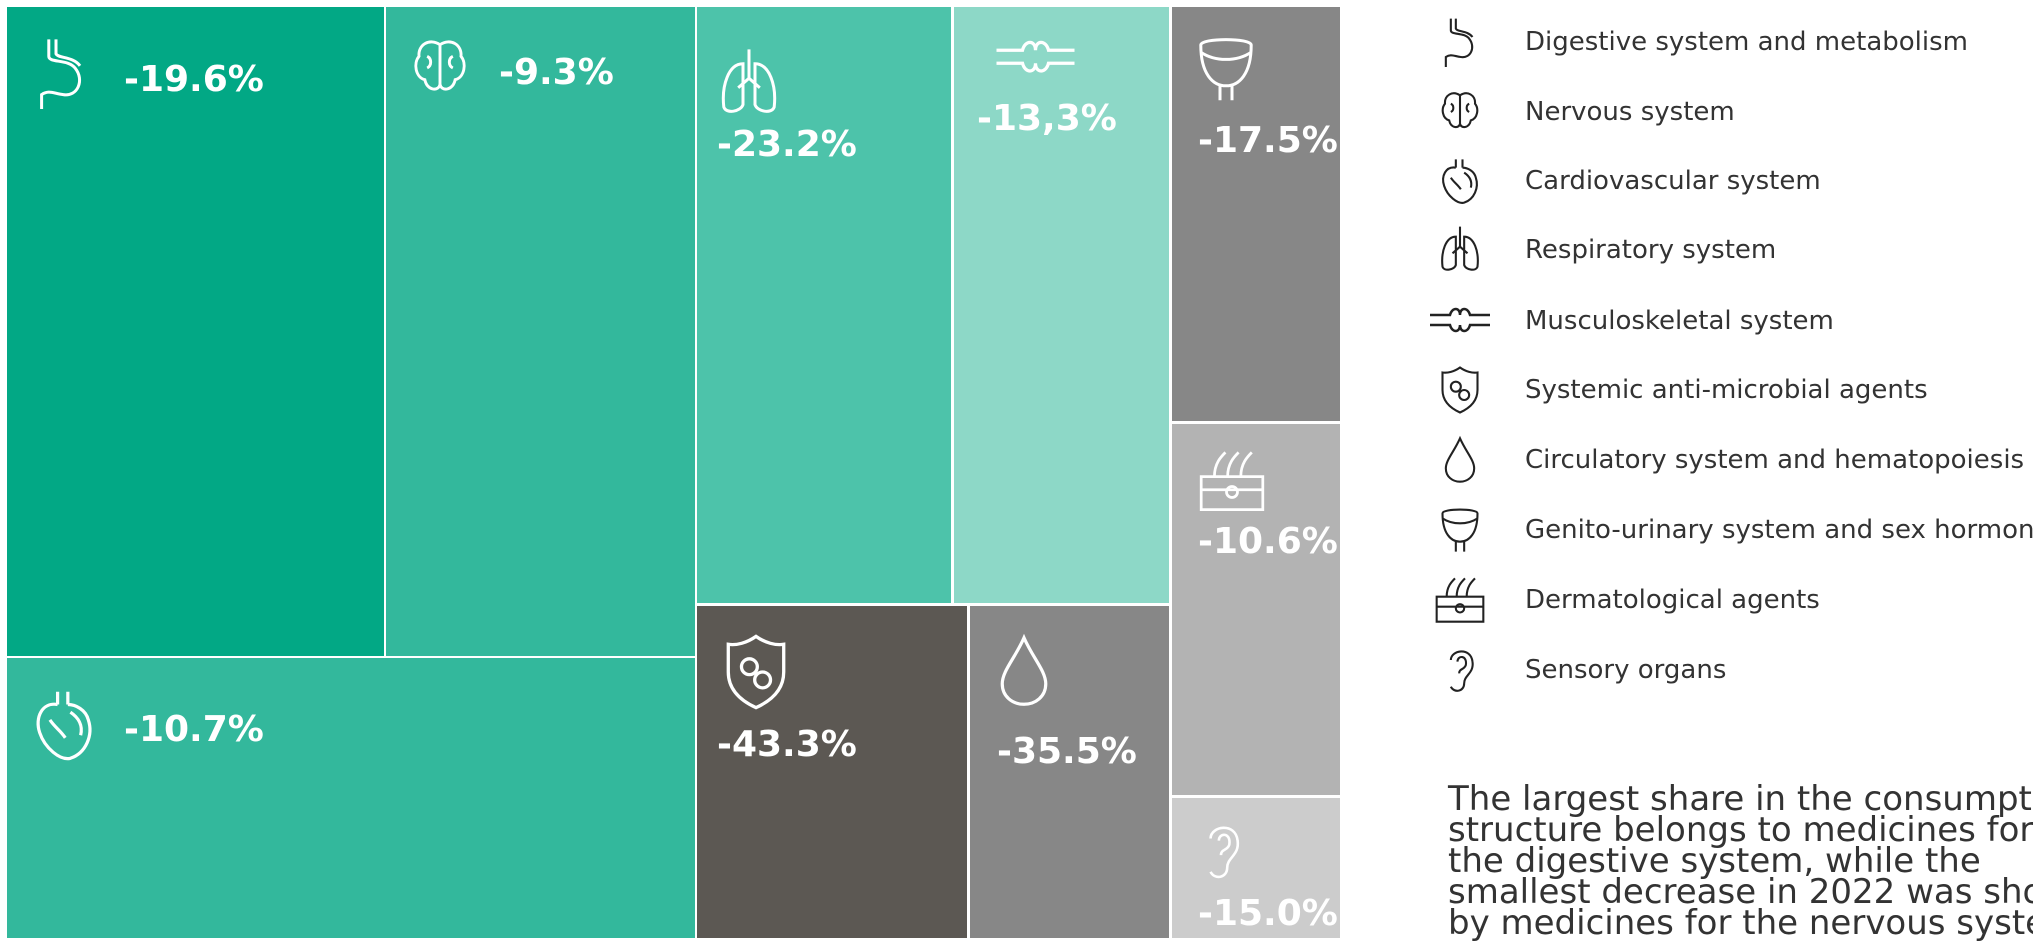 The height and width of the screenshot is (943, 2033). Describe the element at coordinates (540, 331) in the screenshot. I see `tile: -9.3%` at that location.